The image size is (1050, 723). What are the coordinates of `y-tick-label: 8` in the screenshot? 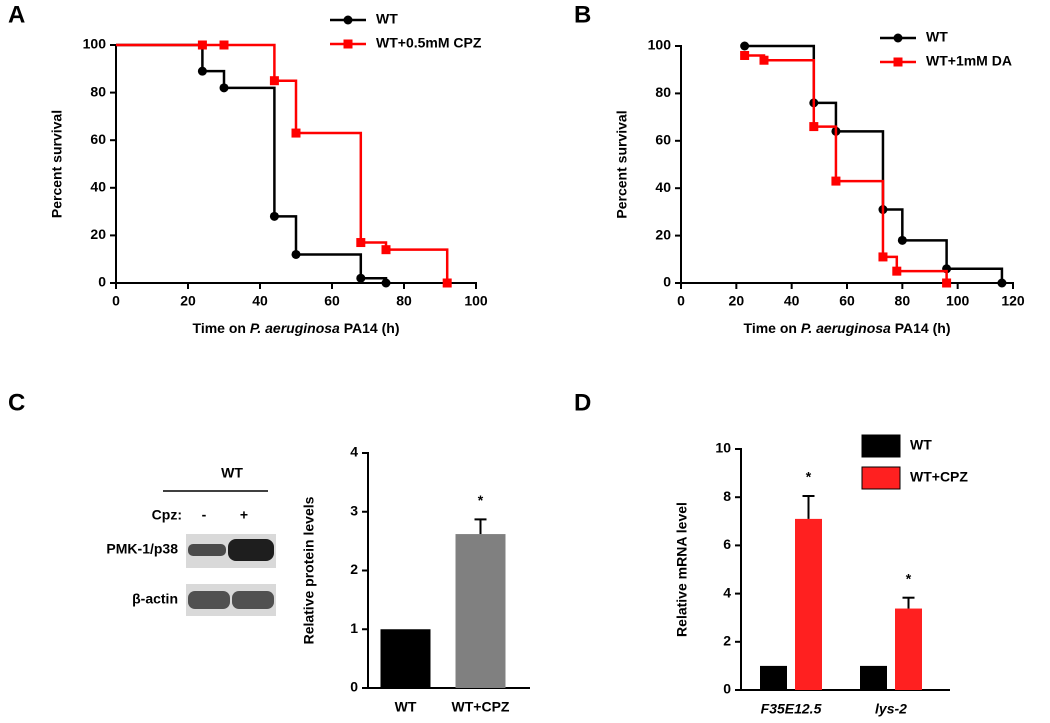 It's located at (727, 496).